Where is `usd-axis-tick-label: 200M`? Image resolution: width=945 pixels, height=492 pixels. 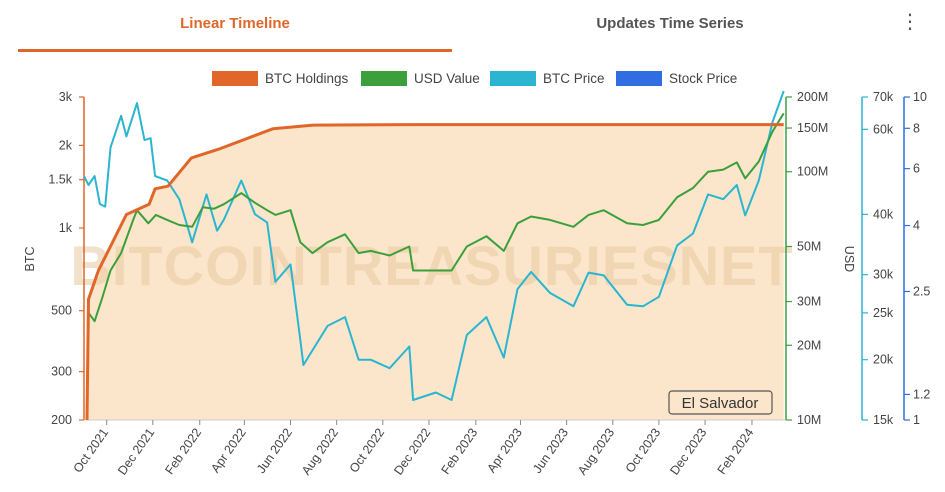 usd-axis-tick-label: 200M is located at coordinates (812, 97).